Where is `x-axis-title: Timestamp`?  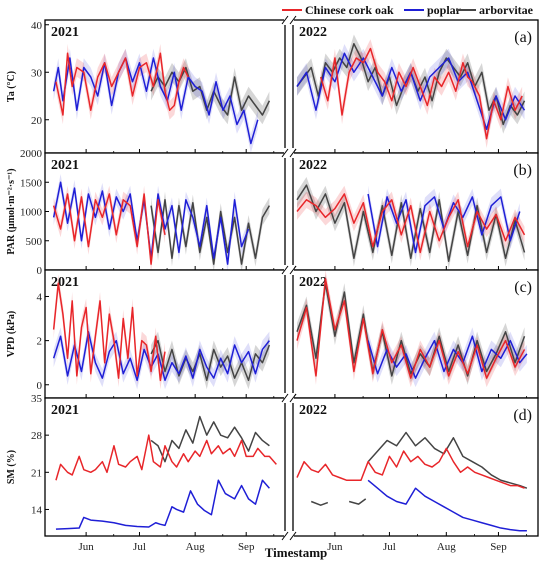
x-axis-title: Timestamp is located at coordinates (296, 552).